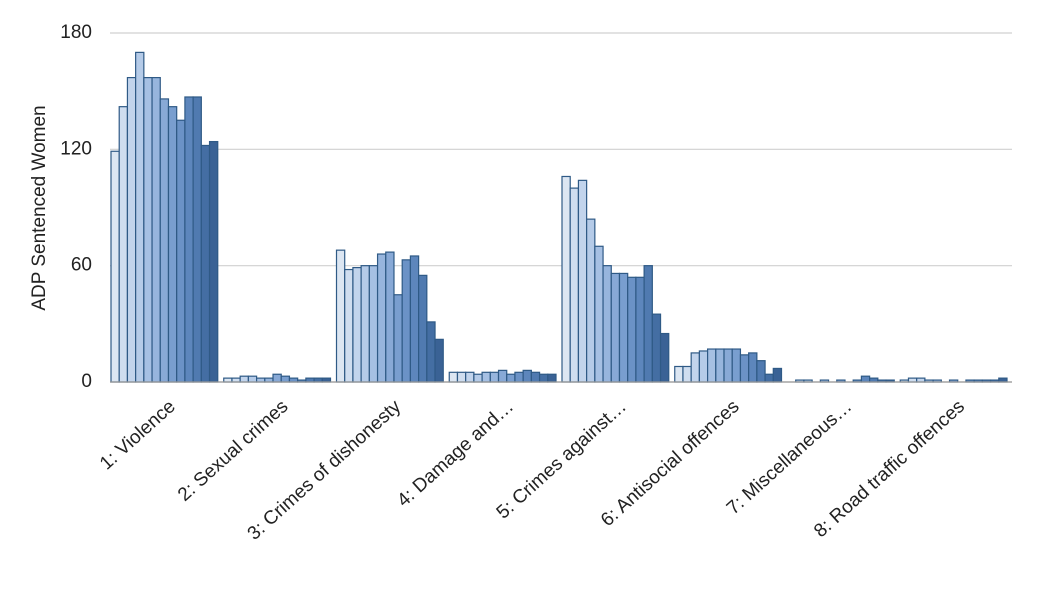  Describe the element at coordinates (76, 148) in the screenshot. I see `y-tick-label: 120` at that location.